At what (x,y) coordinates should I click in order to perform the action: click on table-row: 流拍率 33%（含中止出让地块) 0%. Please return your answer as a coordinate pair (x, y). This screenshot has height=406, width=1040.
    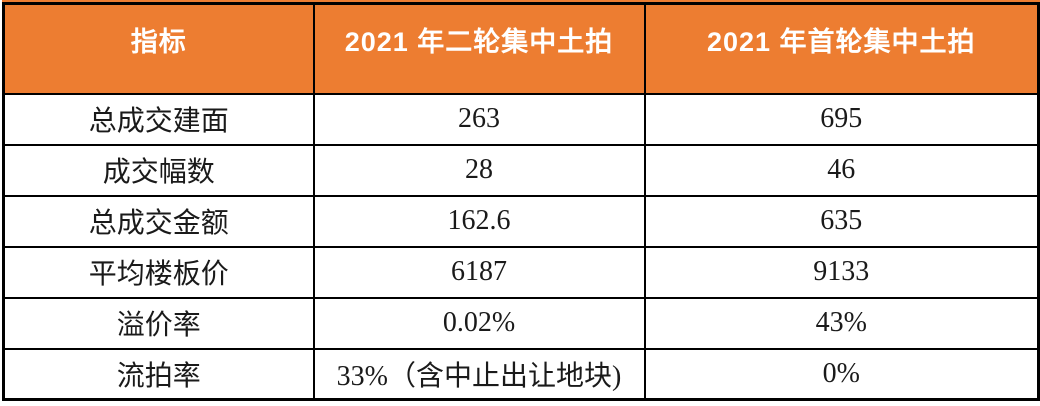
    Looking at the image, I should click on (521, 374).